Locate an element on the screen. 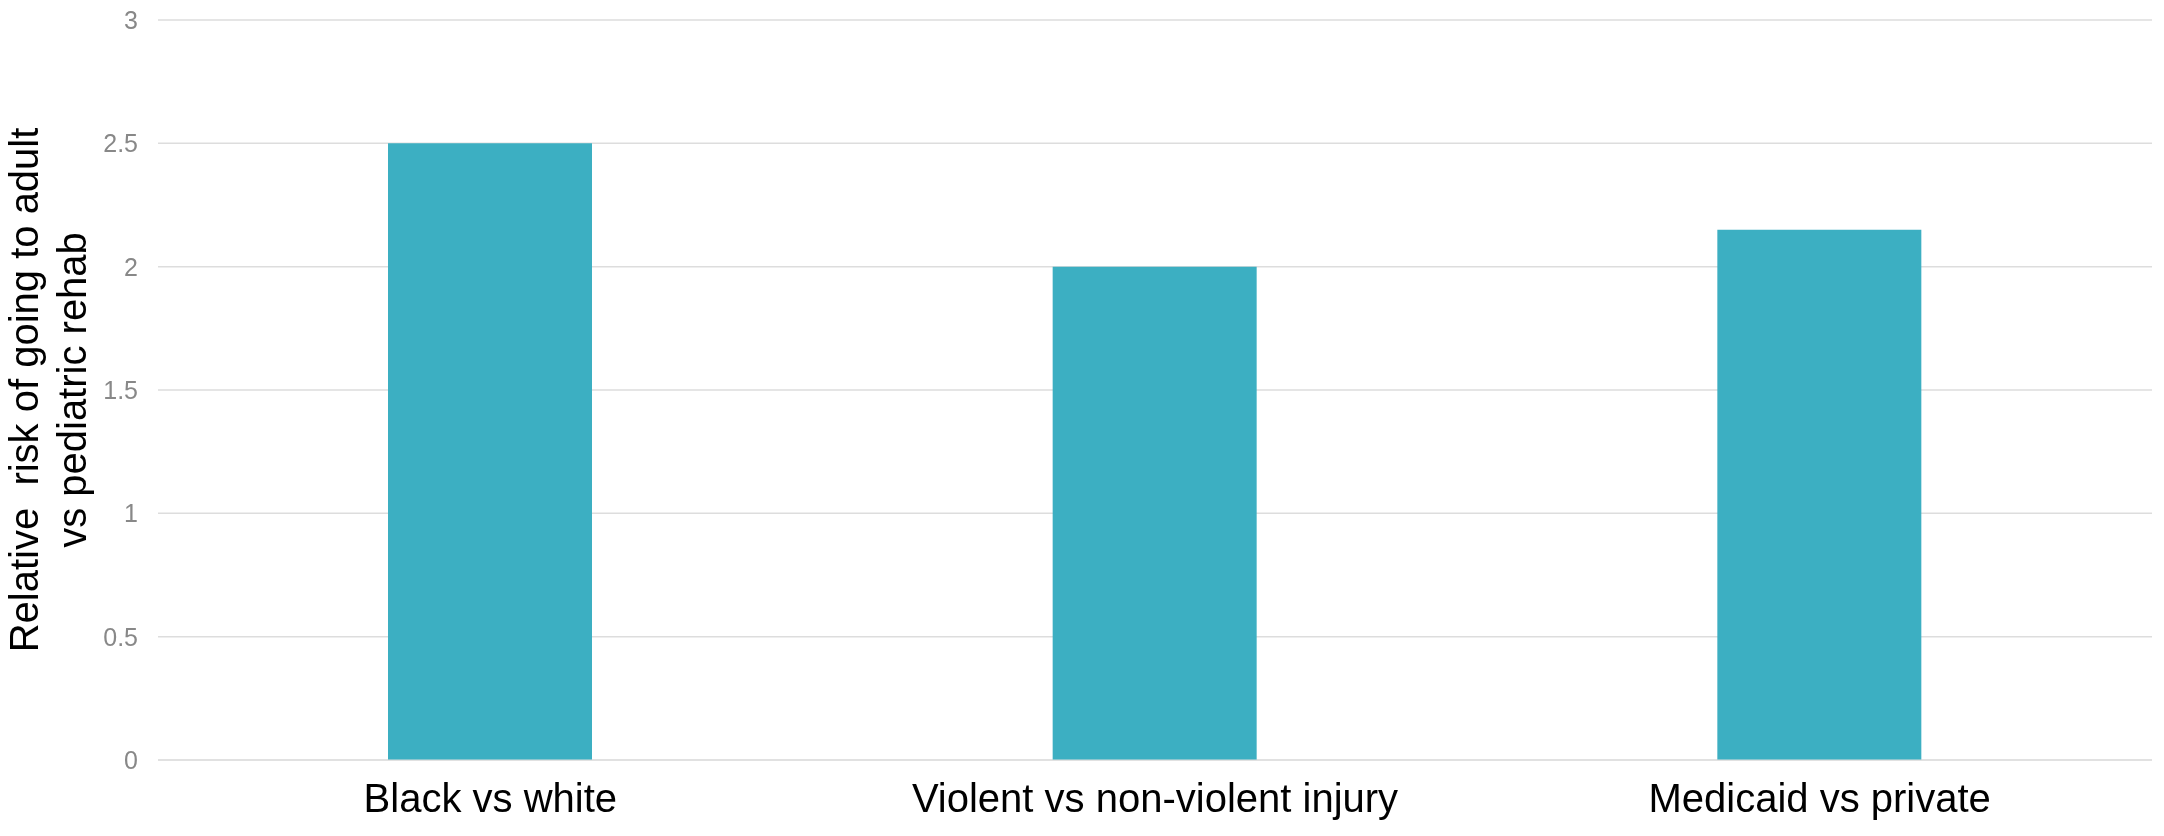 Image resolution: width=2164 pixels, height=836 pixels. y-tick-label: 3 is located at coordinates (131, 19).